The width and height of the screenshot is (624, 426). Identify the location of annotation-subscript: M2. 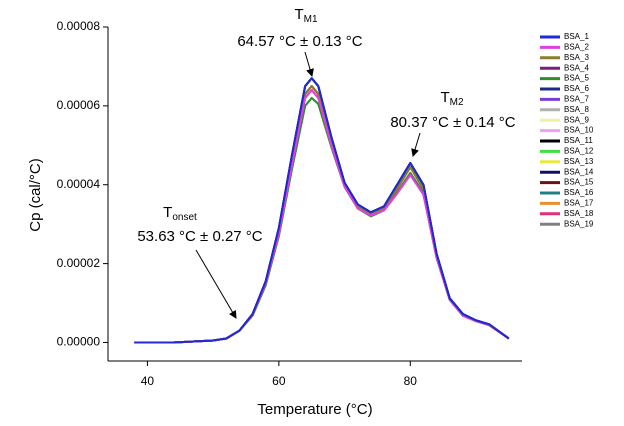
(457, 102).